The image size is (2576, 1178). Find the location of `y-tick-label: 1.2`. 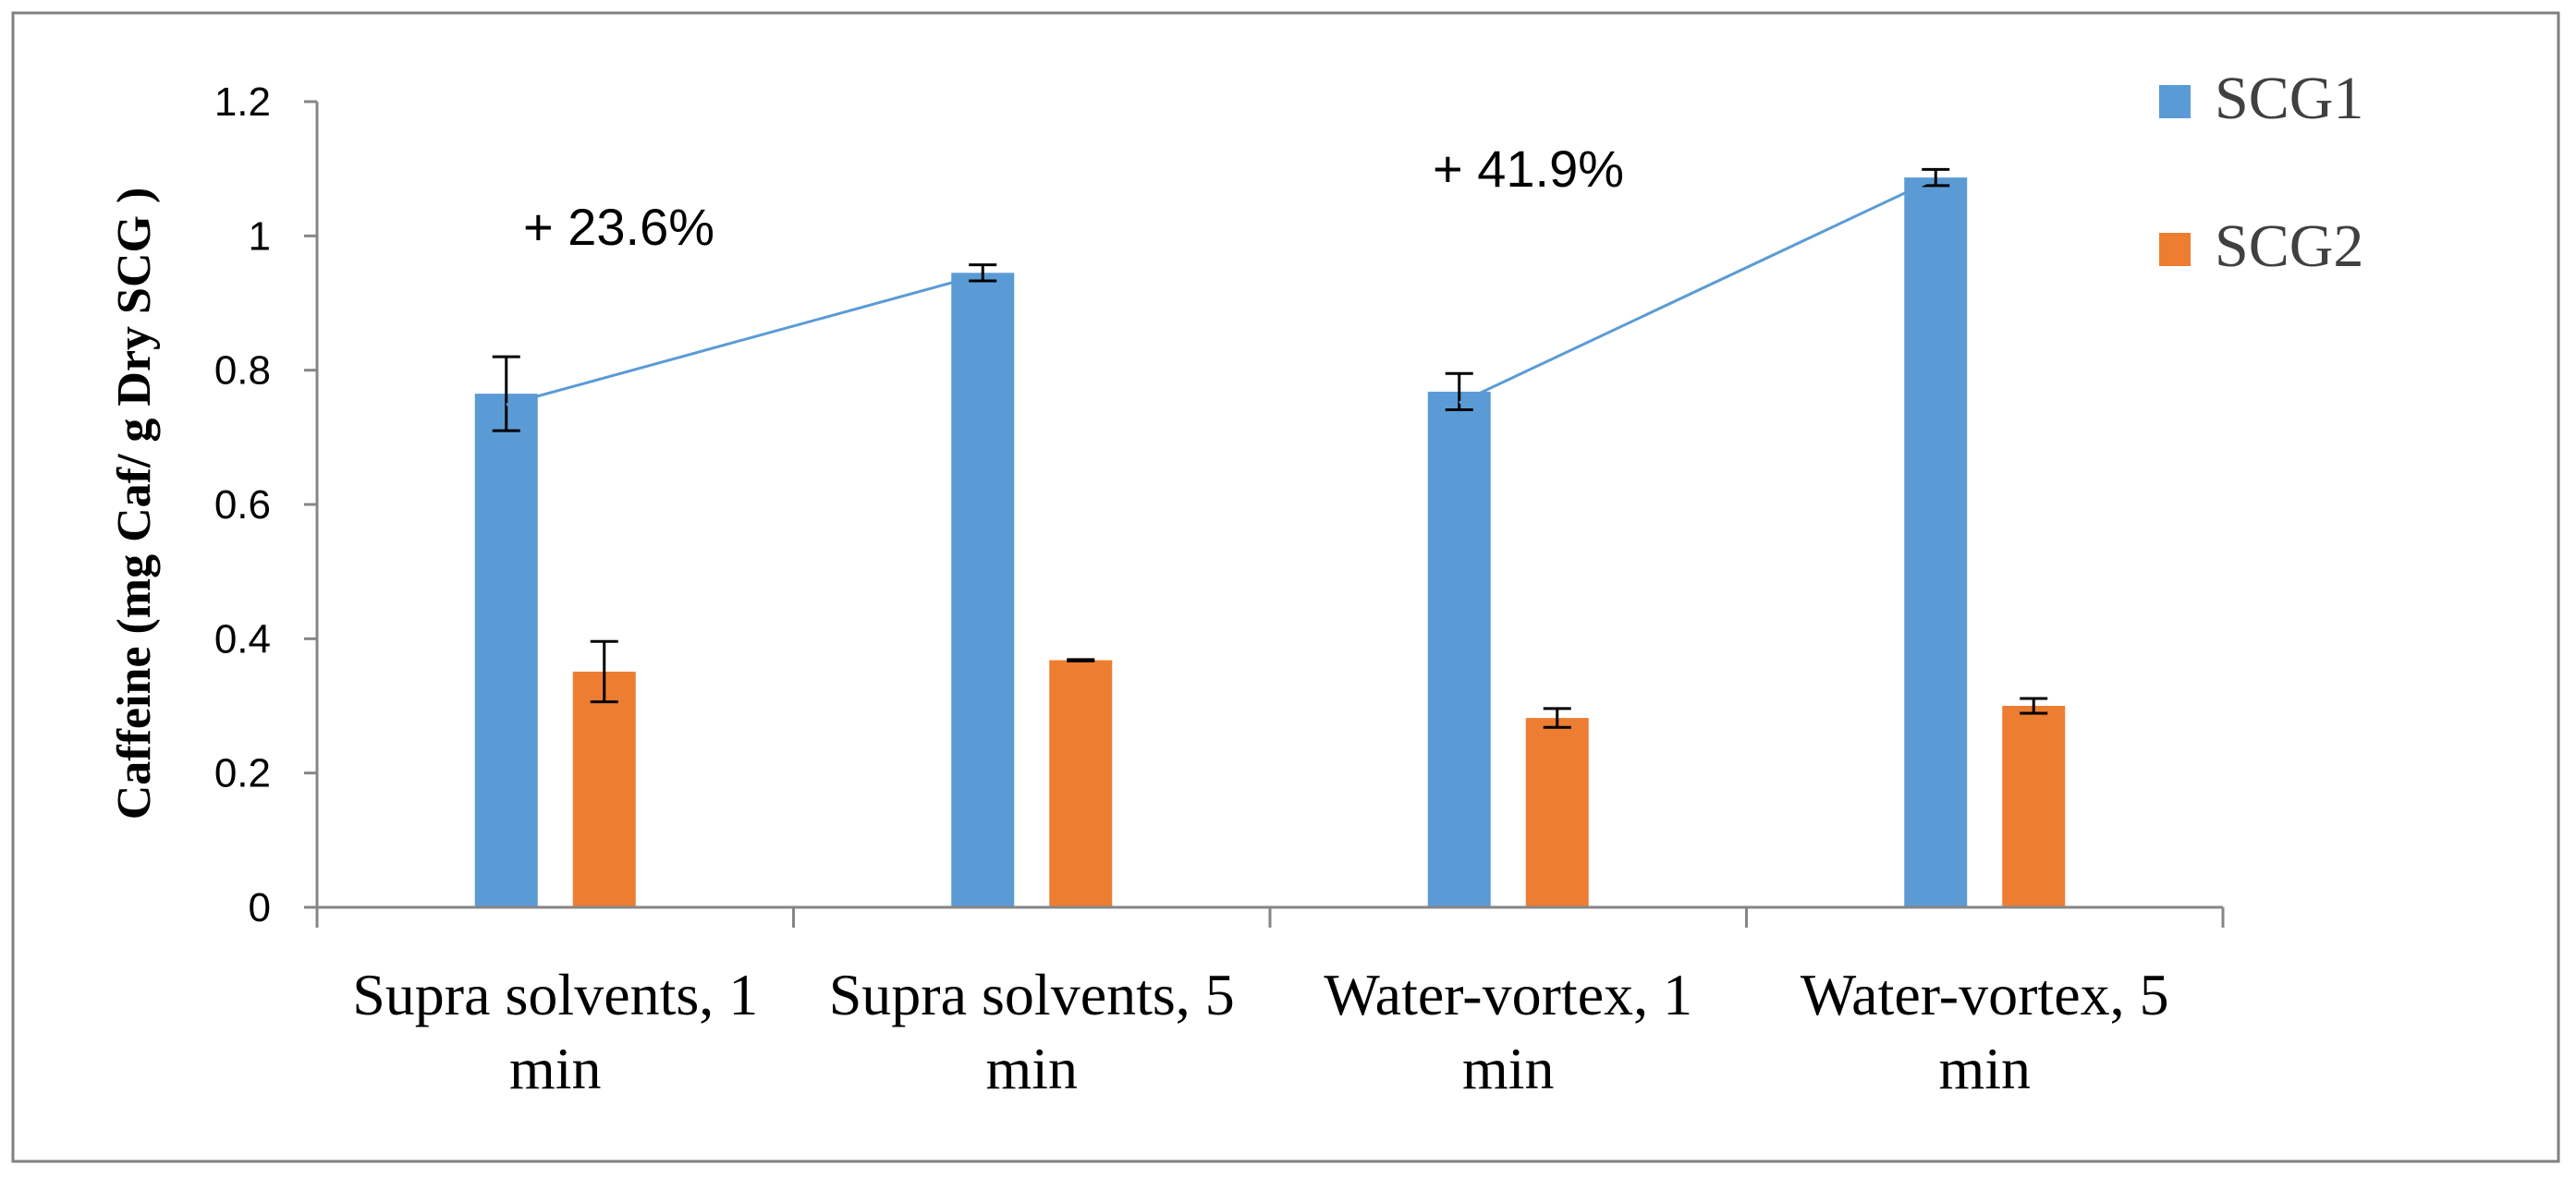

y-tick-label: 1.2 is located at coordinates (242, 102).